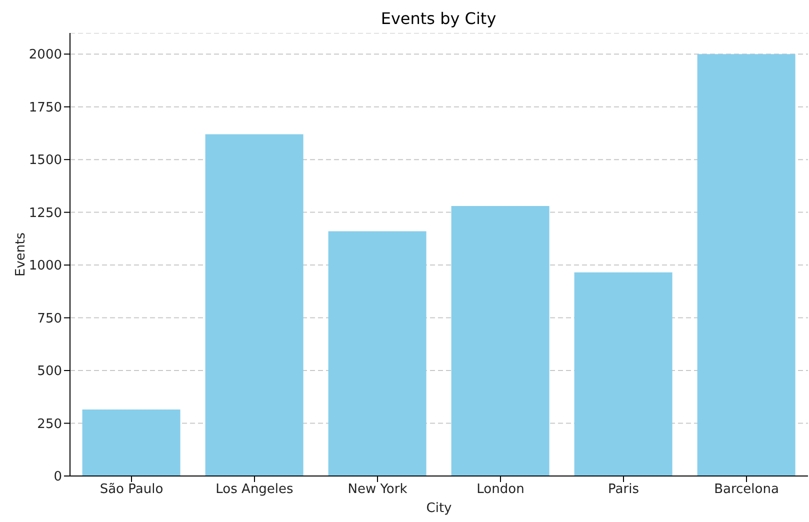 This screenshot has width=809, height=522. I want to click on x-tick-label: London, so click(500, 490).